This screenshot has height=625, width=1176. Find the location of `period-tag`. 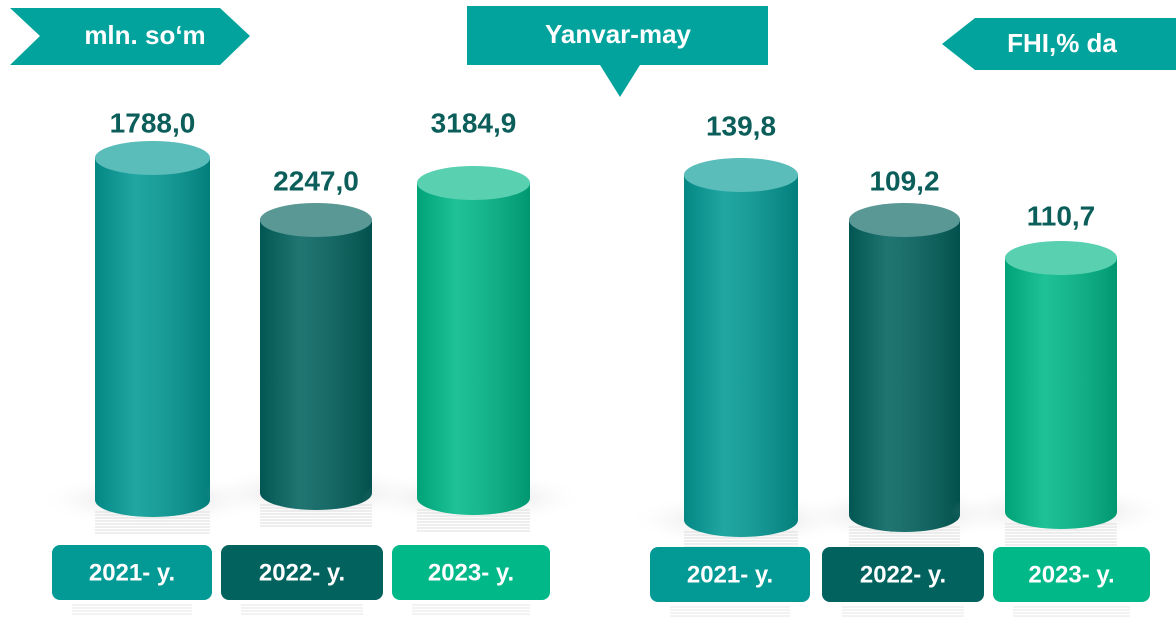

period-tag is located at coordinates (617, 51).